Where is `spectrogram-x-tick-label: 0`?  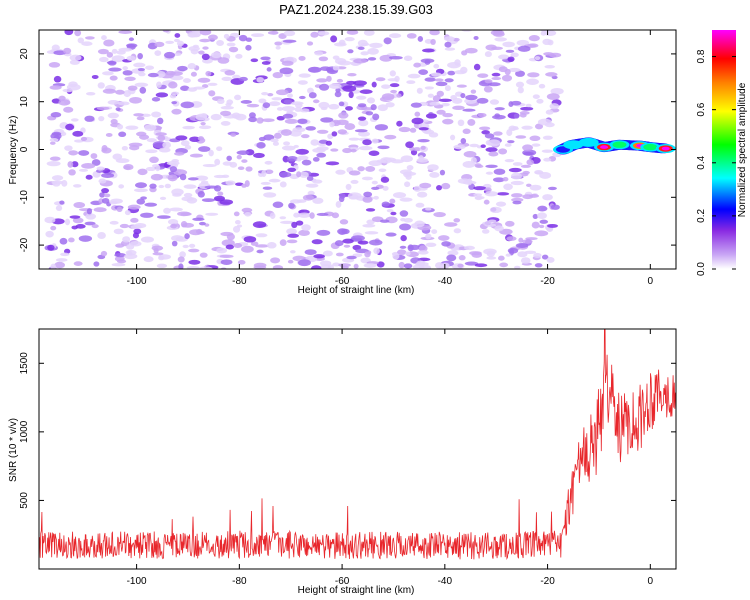 spectrogram-x-tick-label: 0 is located at coordinates (651, 281).